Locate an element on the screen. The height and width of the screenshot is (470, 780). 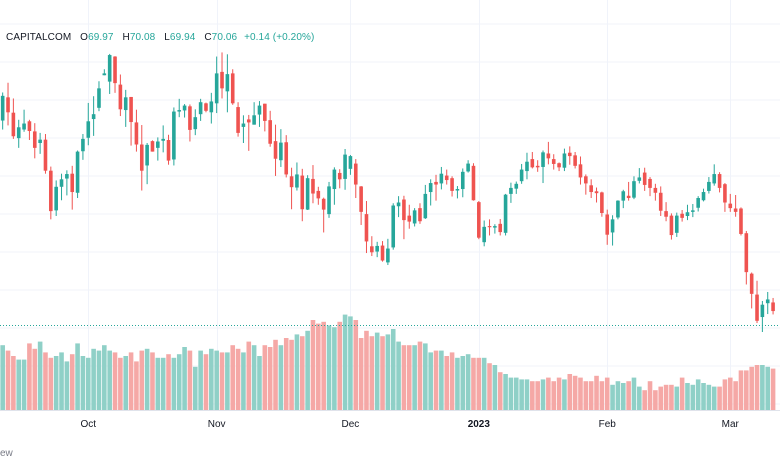
x-axis-ticks: Oct Nov Dec 2023 Feb Mar is located at coordinates (409, 424).